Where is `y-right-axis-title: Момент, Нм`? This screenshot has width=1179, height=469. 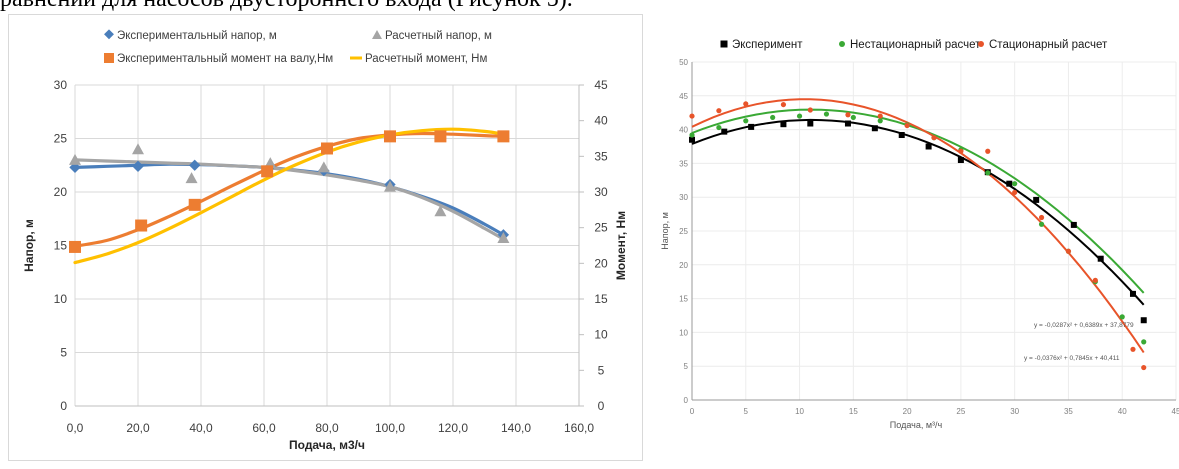 y-right-axis-title: Момент, Нм is located at coordinates (621, 245).